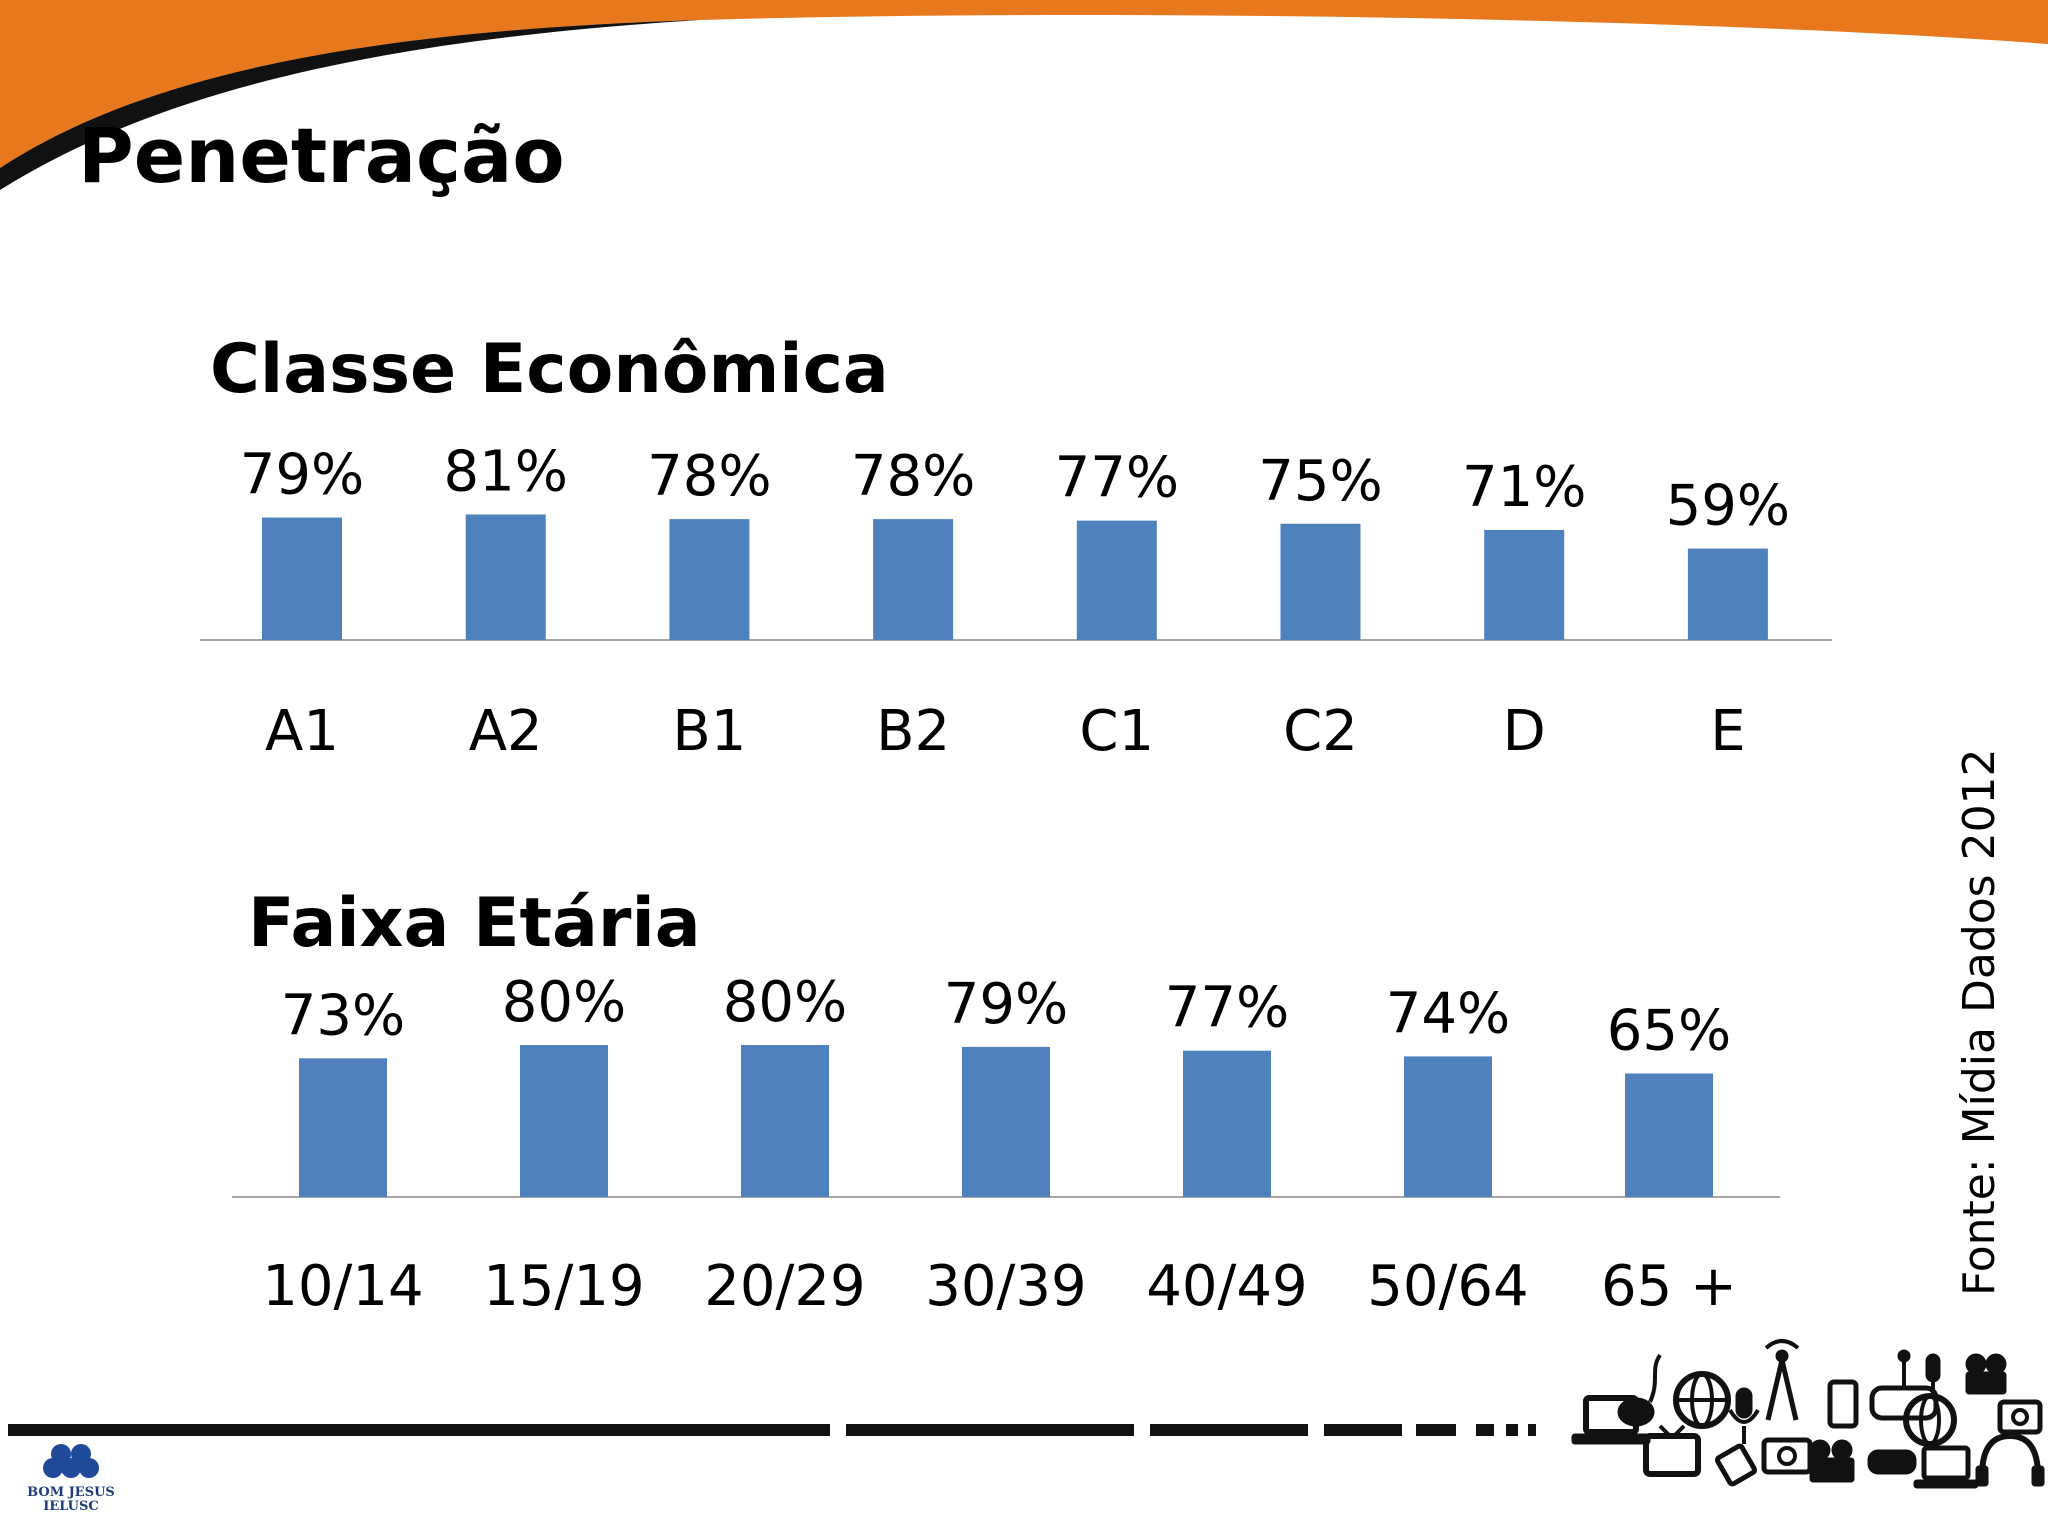 Image resolution: width=2048 pixels, height=1536 pixels. What do you see at coordinates (1672, 1450) in the screenshot?
I see `tv-icon` at bounding box center [1672, 1450].